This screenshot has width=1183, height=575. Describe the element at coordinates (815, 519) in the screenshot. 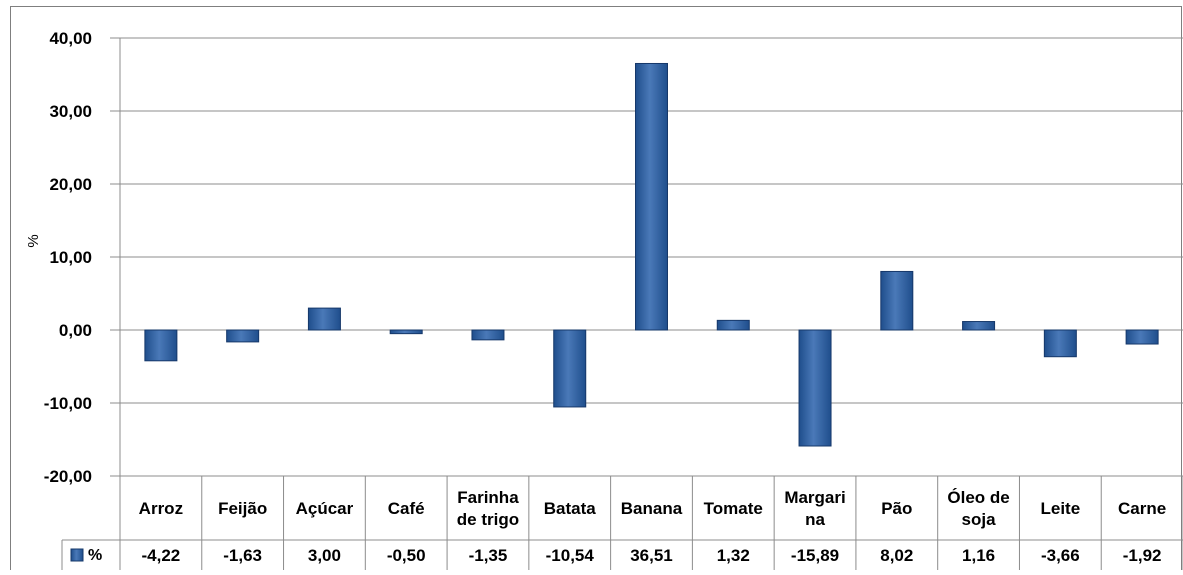

I see `category-label: na` at that location.